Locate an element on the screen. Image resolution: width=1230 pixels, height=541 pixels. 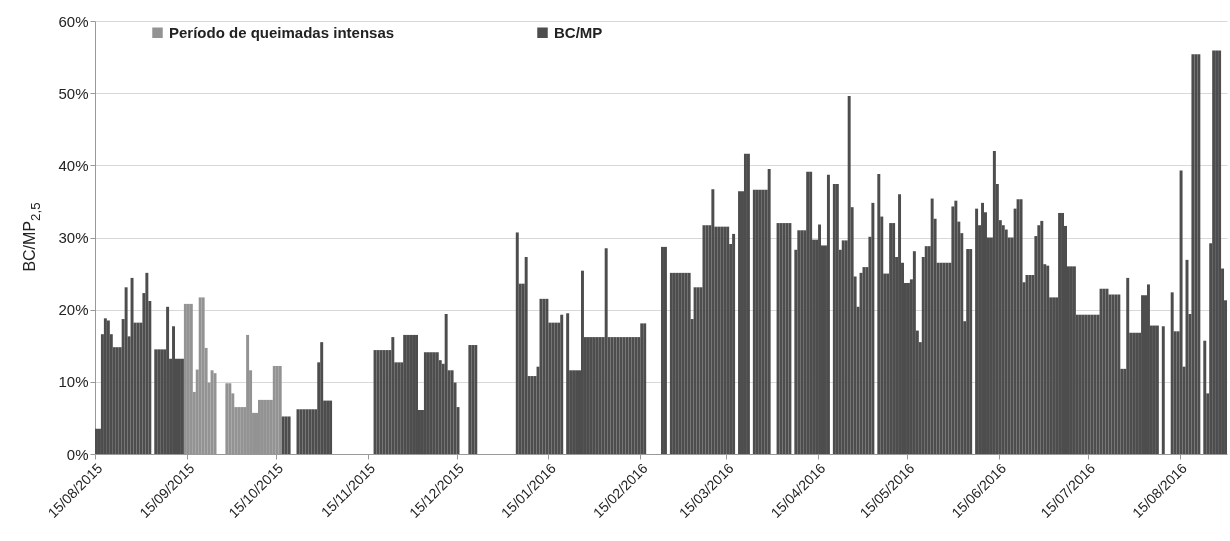
y-tick-label: 20% is located at coordinates (73, 310).